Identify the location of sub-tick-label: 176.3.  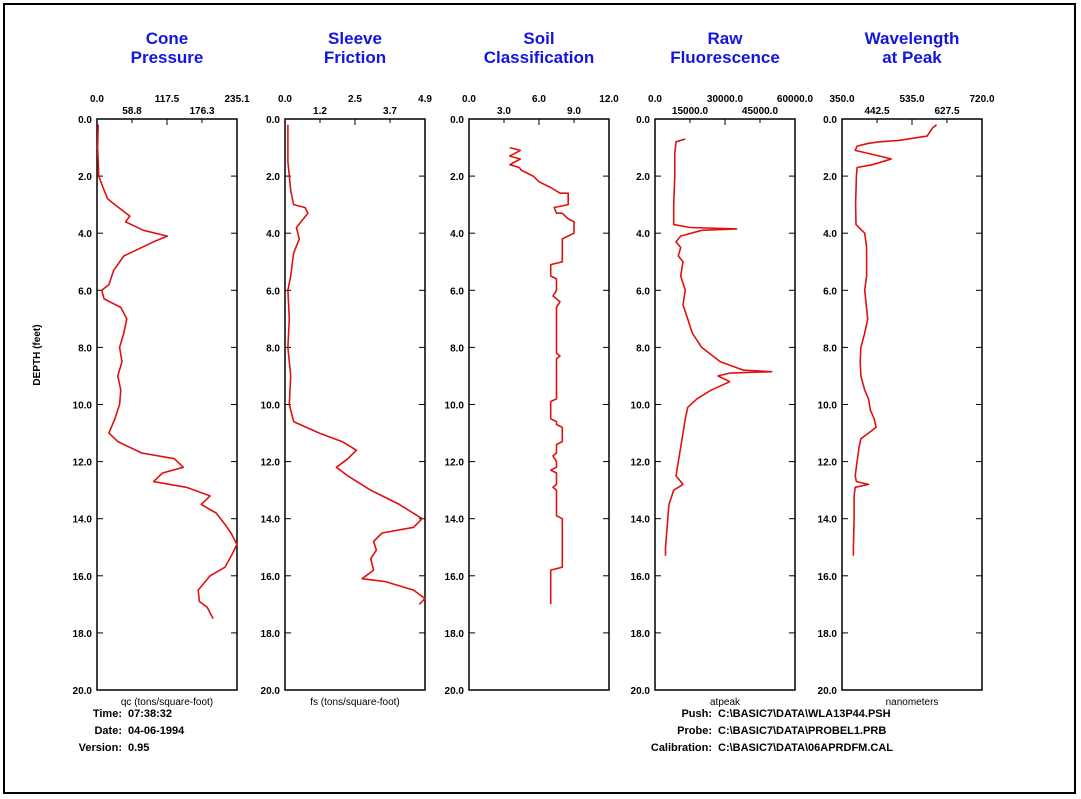
(201, 111).